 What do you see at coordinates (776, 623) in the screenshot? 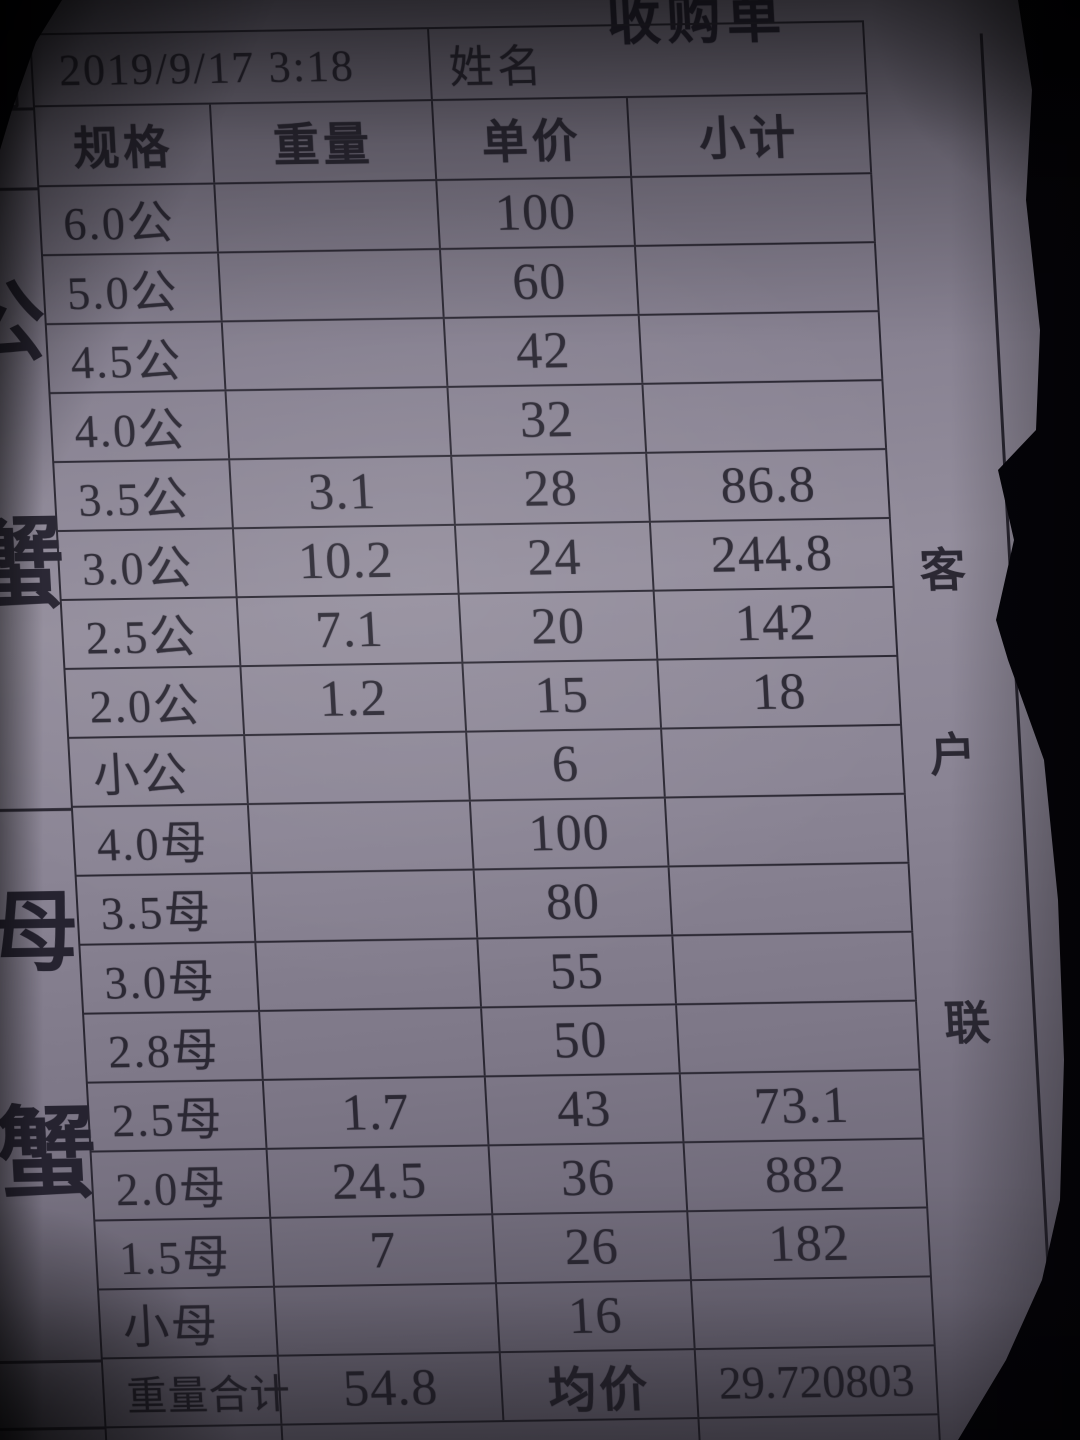
I see `subtotal-cell: 142` at bounding box center [776, 623].